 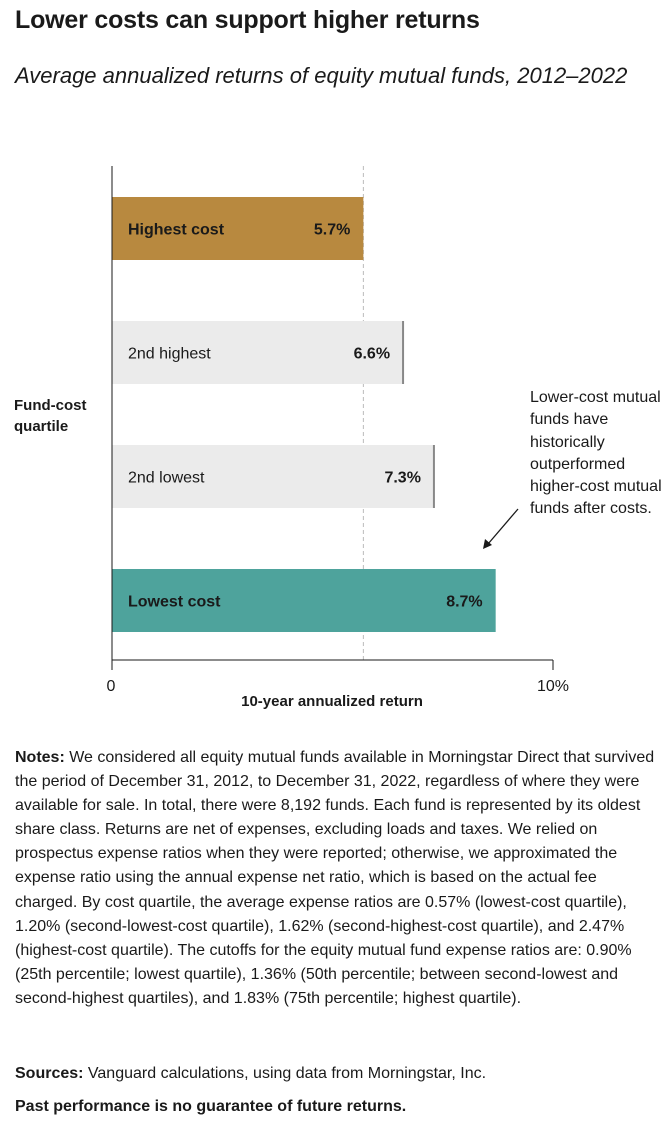 I want to click on data-label: 7.3%, so click(x=402, y=478).